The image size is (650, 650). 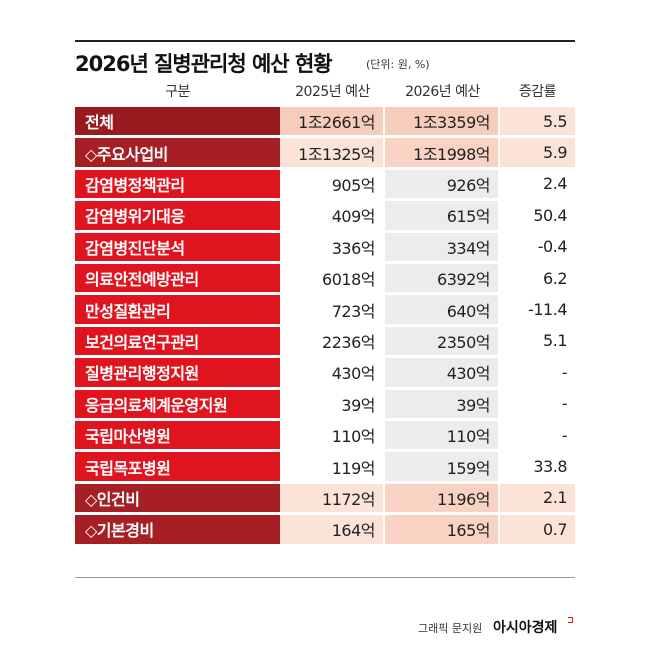 What do you see at coordinates (537, 498) in the screenshot?
I see `row-value: 2.1` at bounding box center [537, 498].